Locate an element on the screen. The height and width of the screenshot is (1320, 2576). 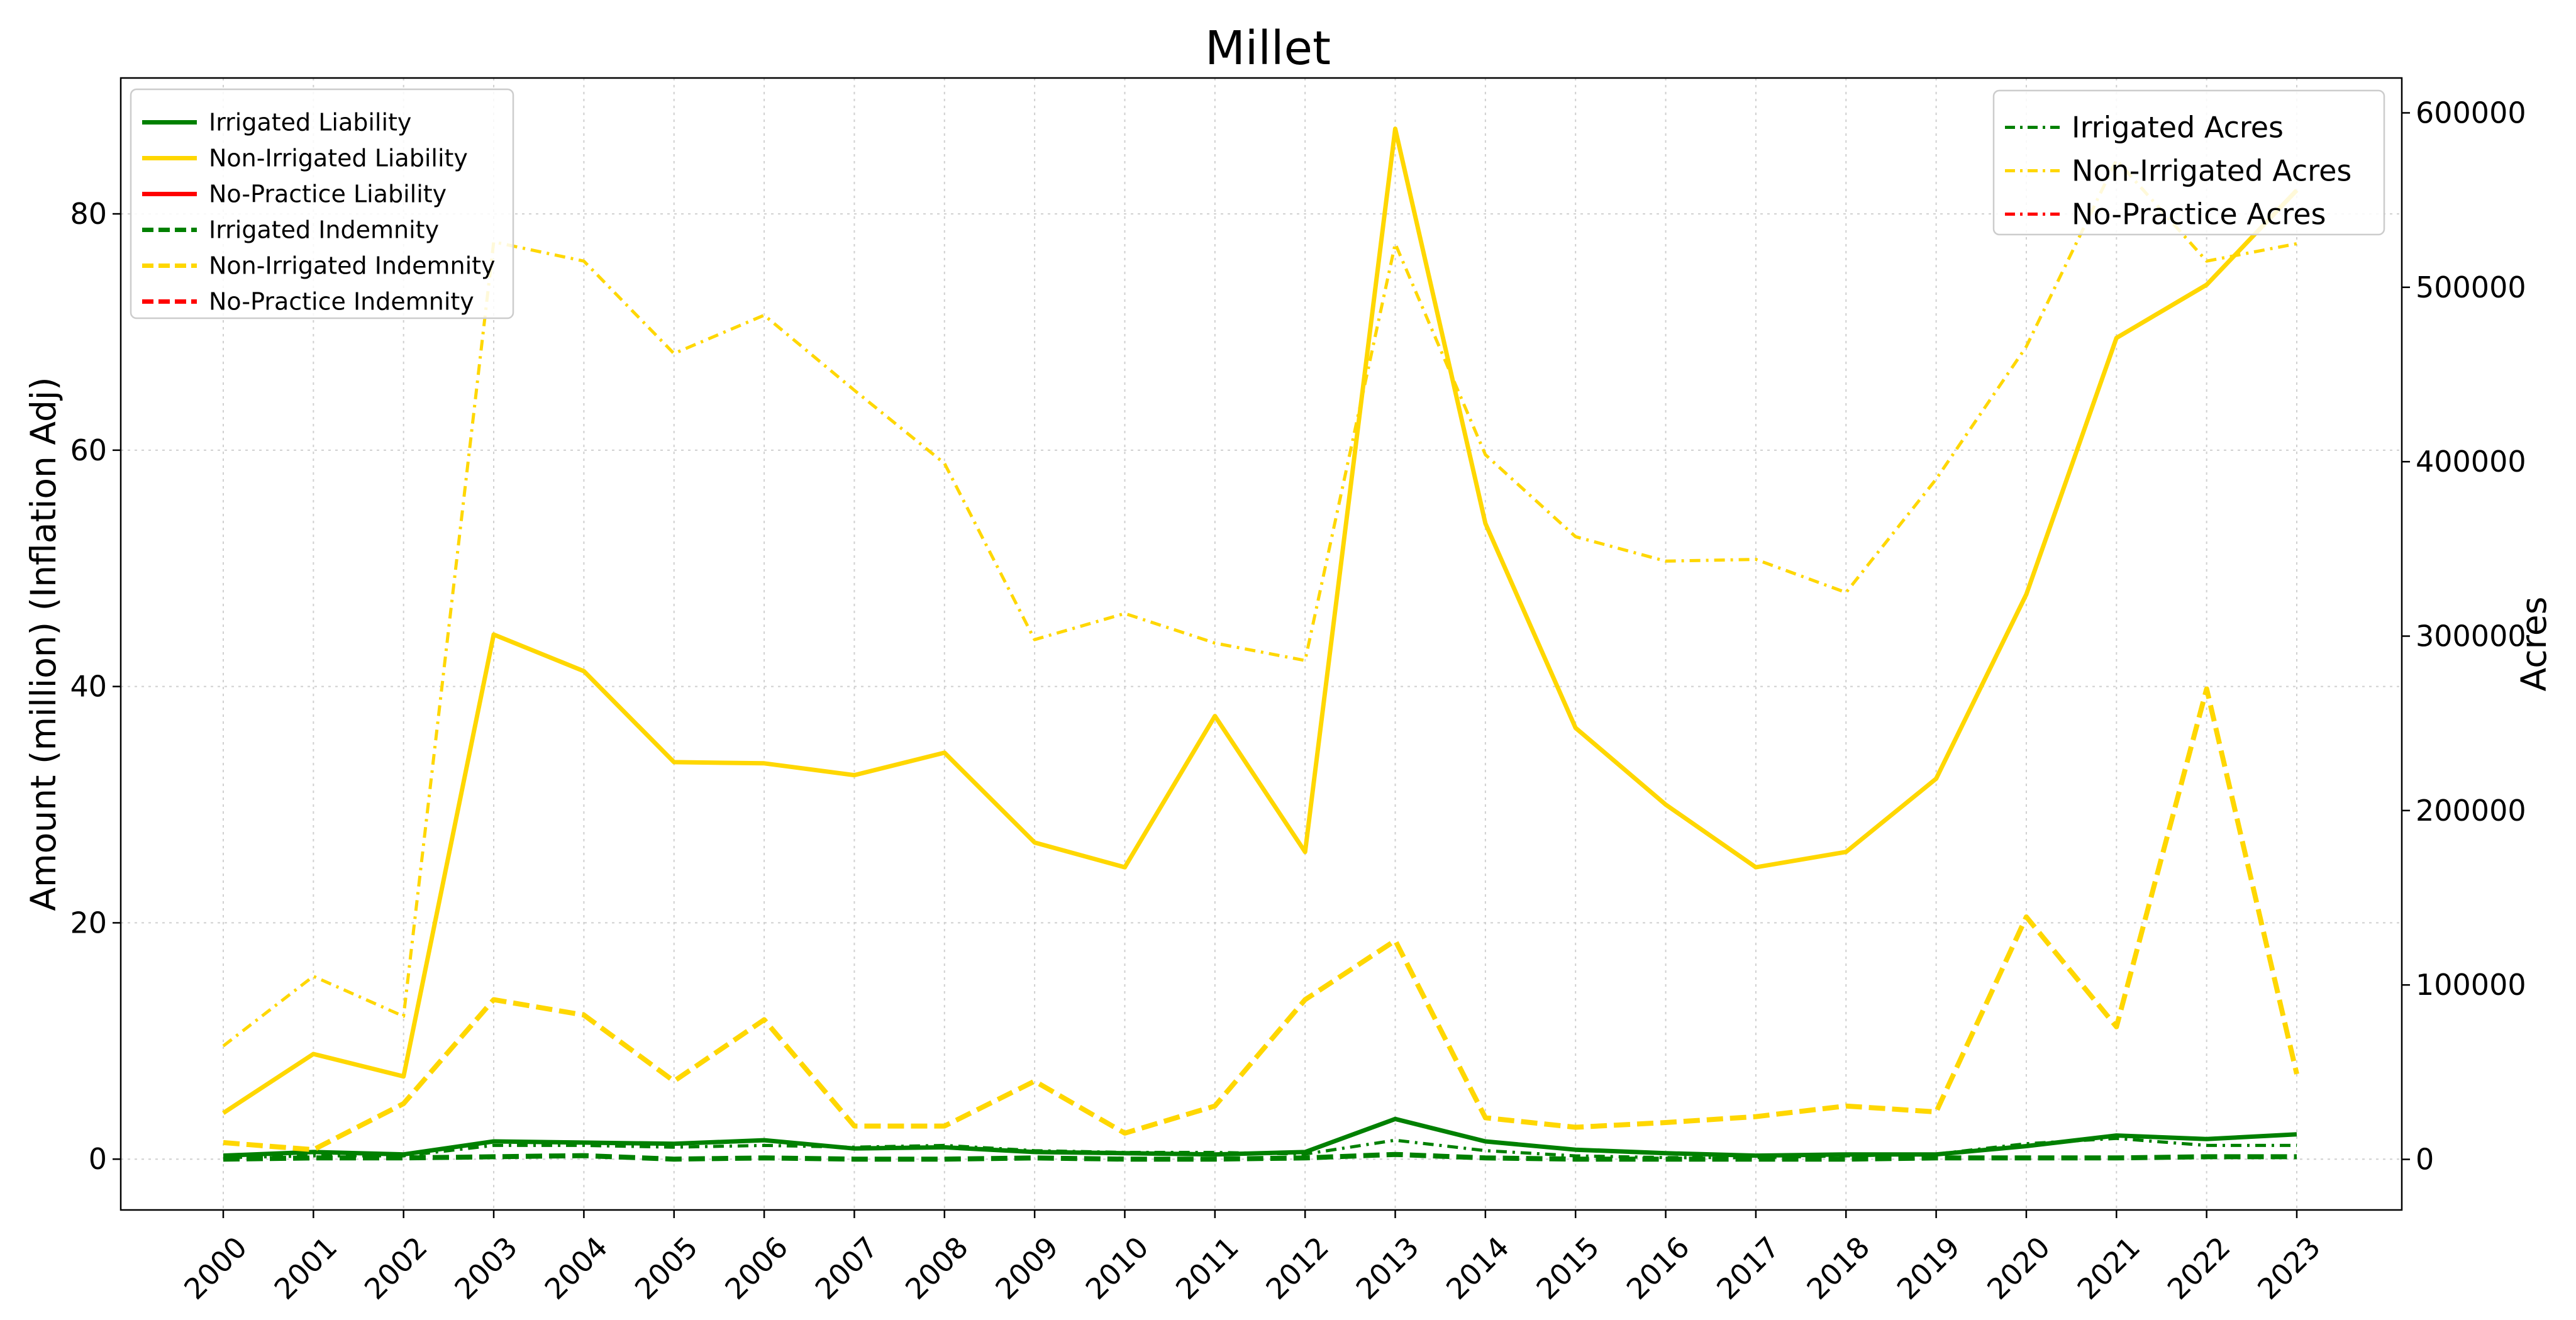
y-tick-label: 40 is located at coordinates (88, 687).